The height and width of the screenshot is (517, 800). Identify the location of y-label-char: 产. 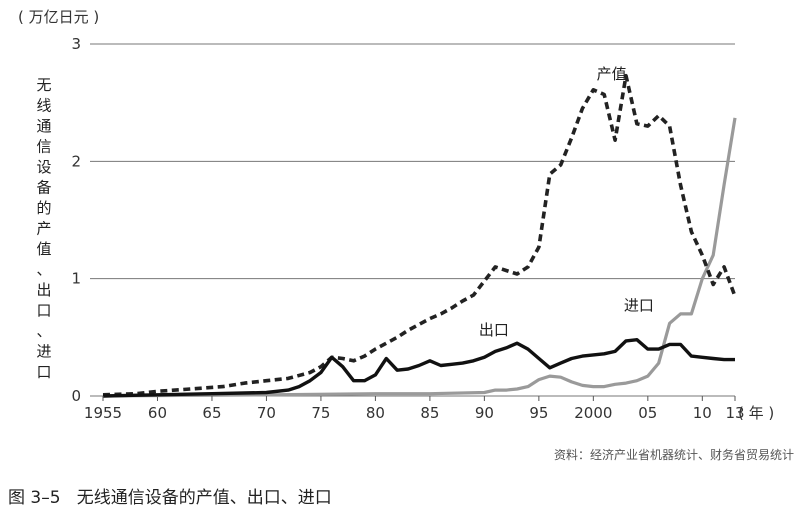
(43, 229).